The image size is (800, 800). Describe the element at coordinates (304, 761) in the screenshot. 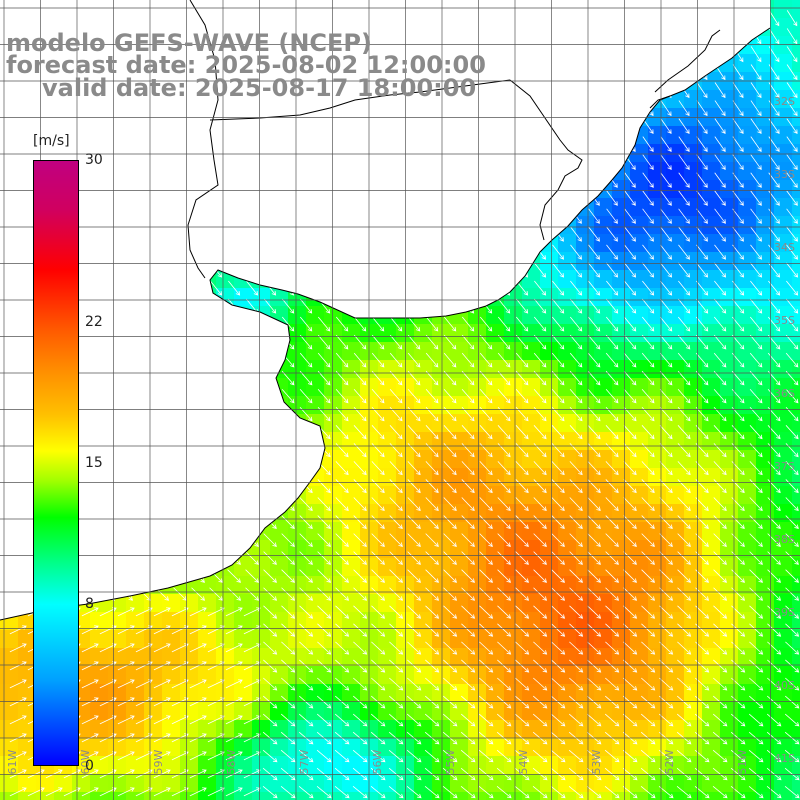

I see `longitude-label: 57W` at that location.